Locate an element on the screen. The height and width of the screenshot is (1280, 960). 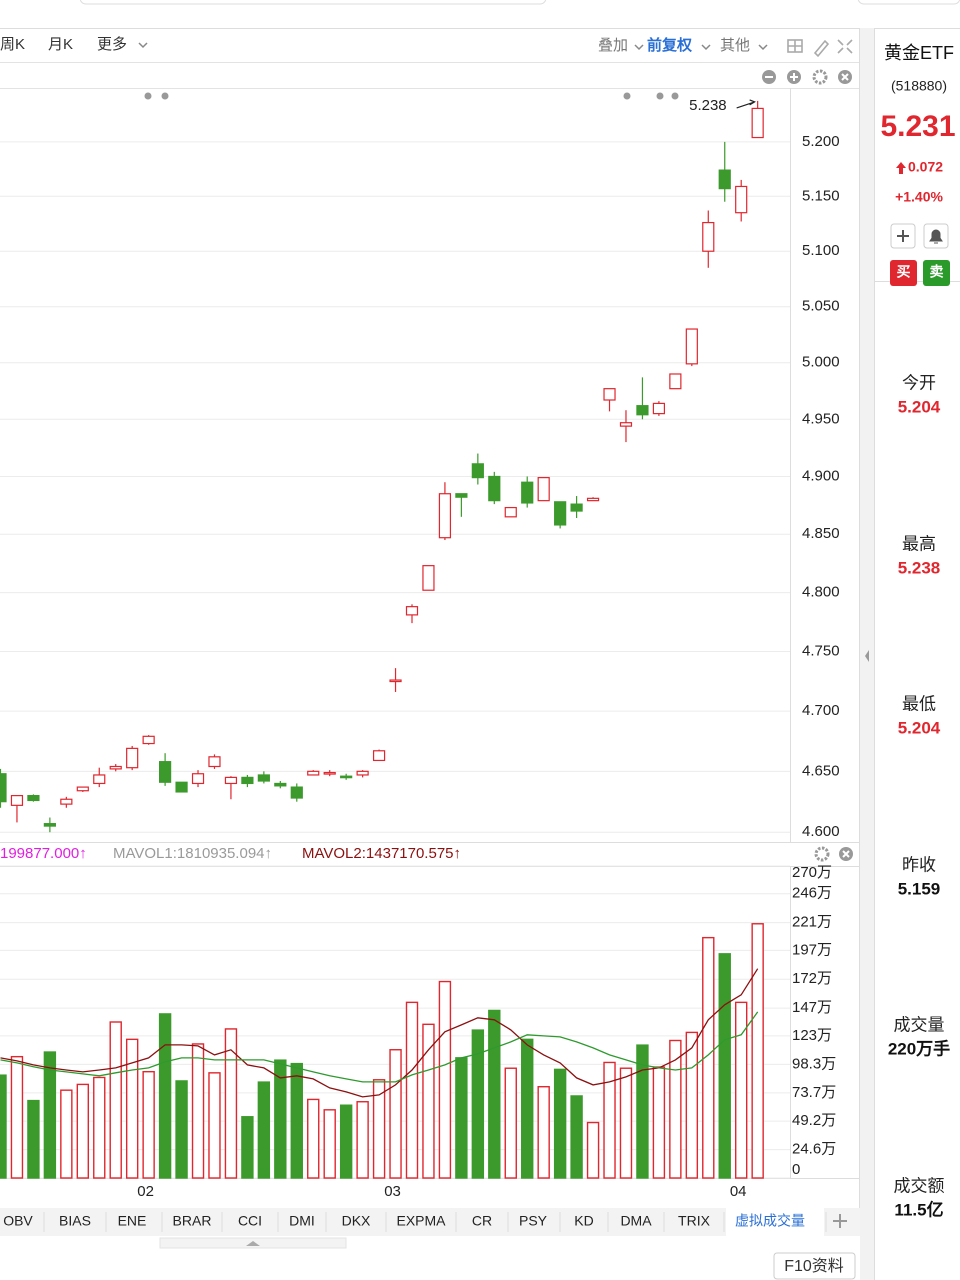
collapse-arrow is located at coordinates (867, 656).